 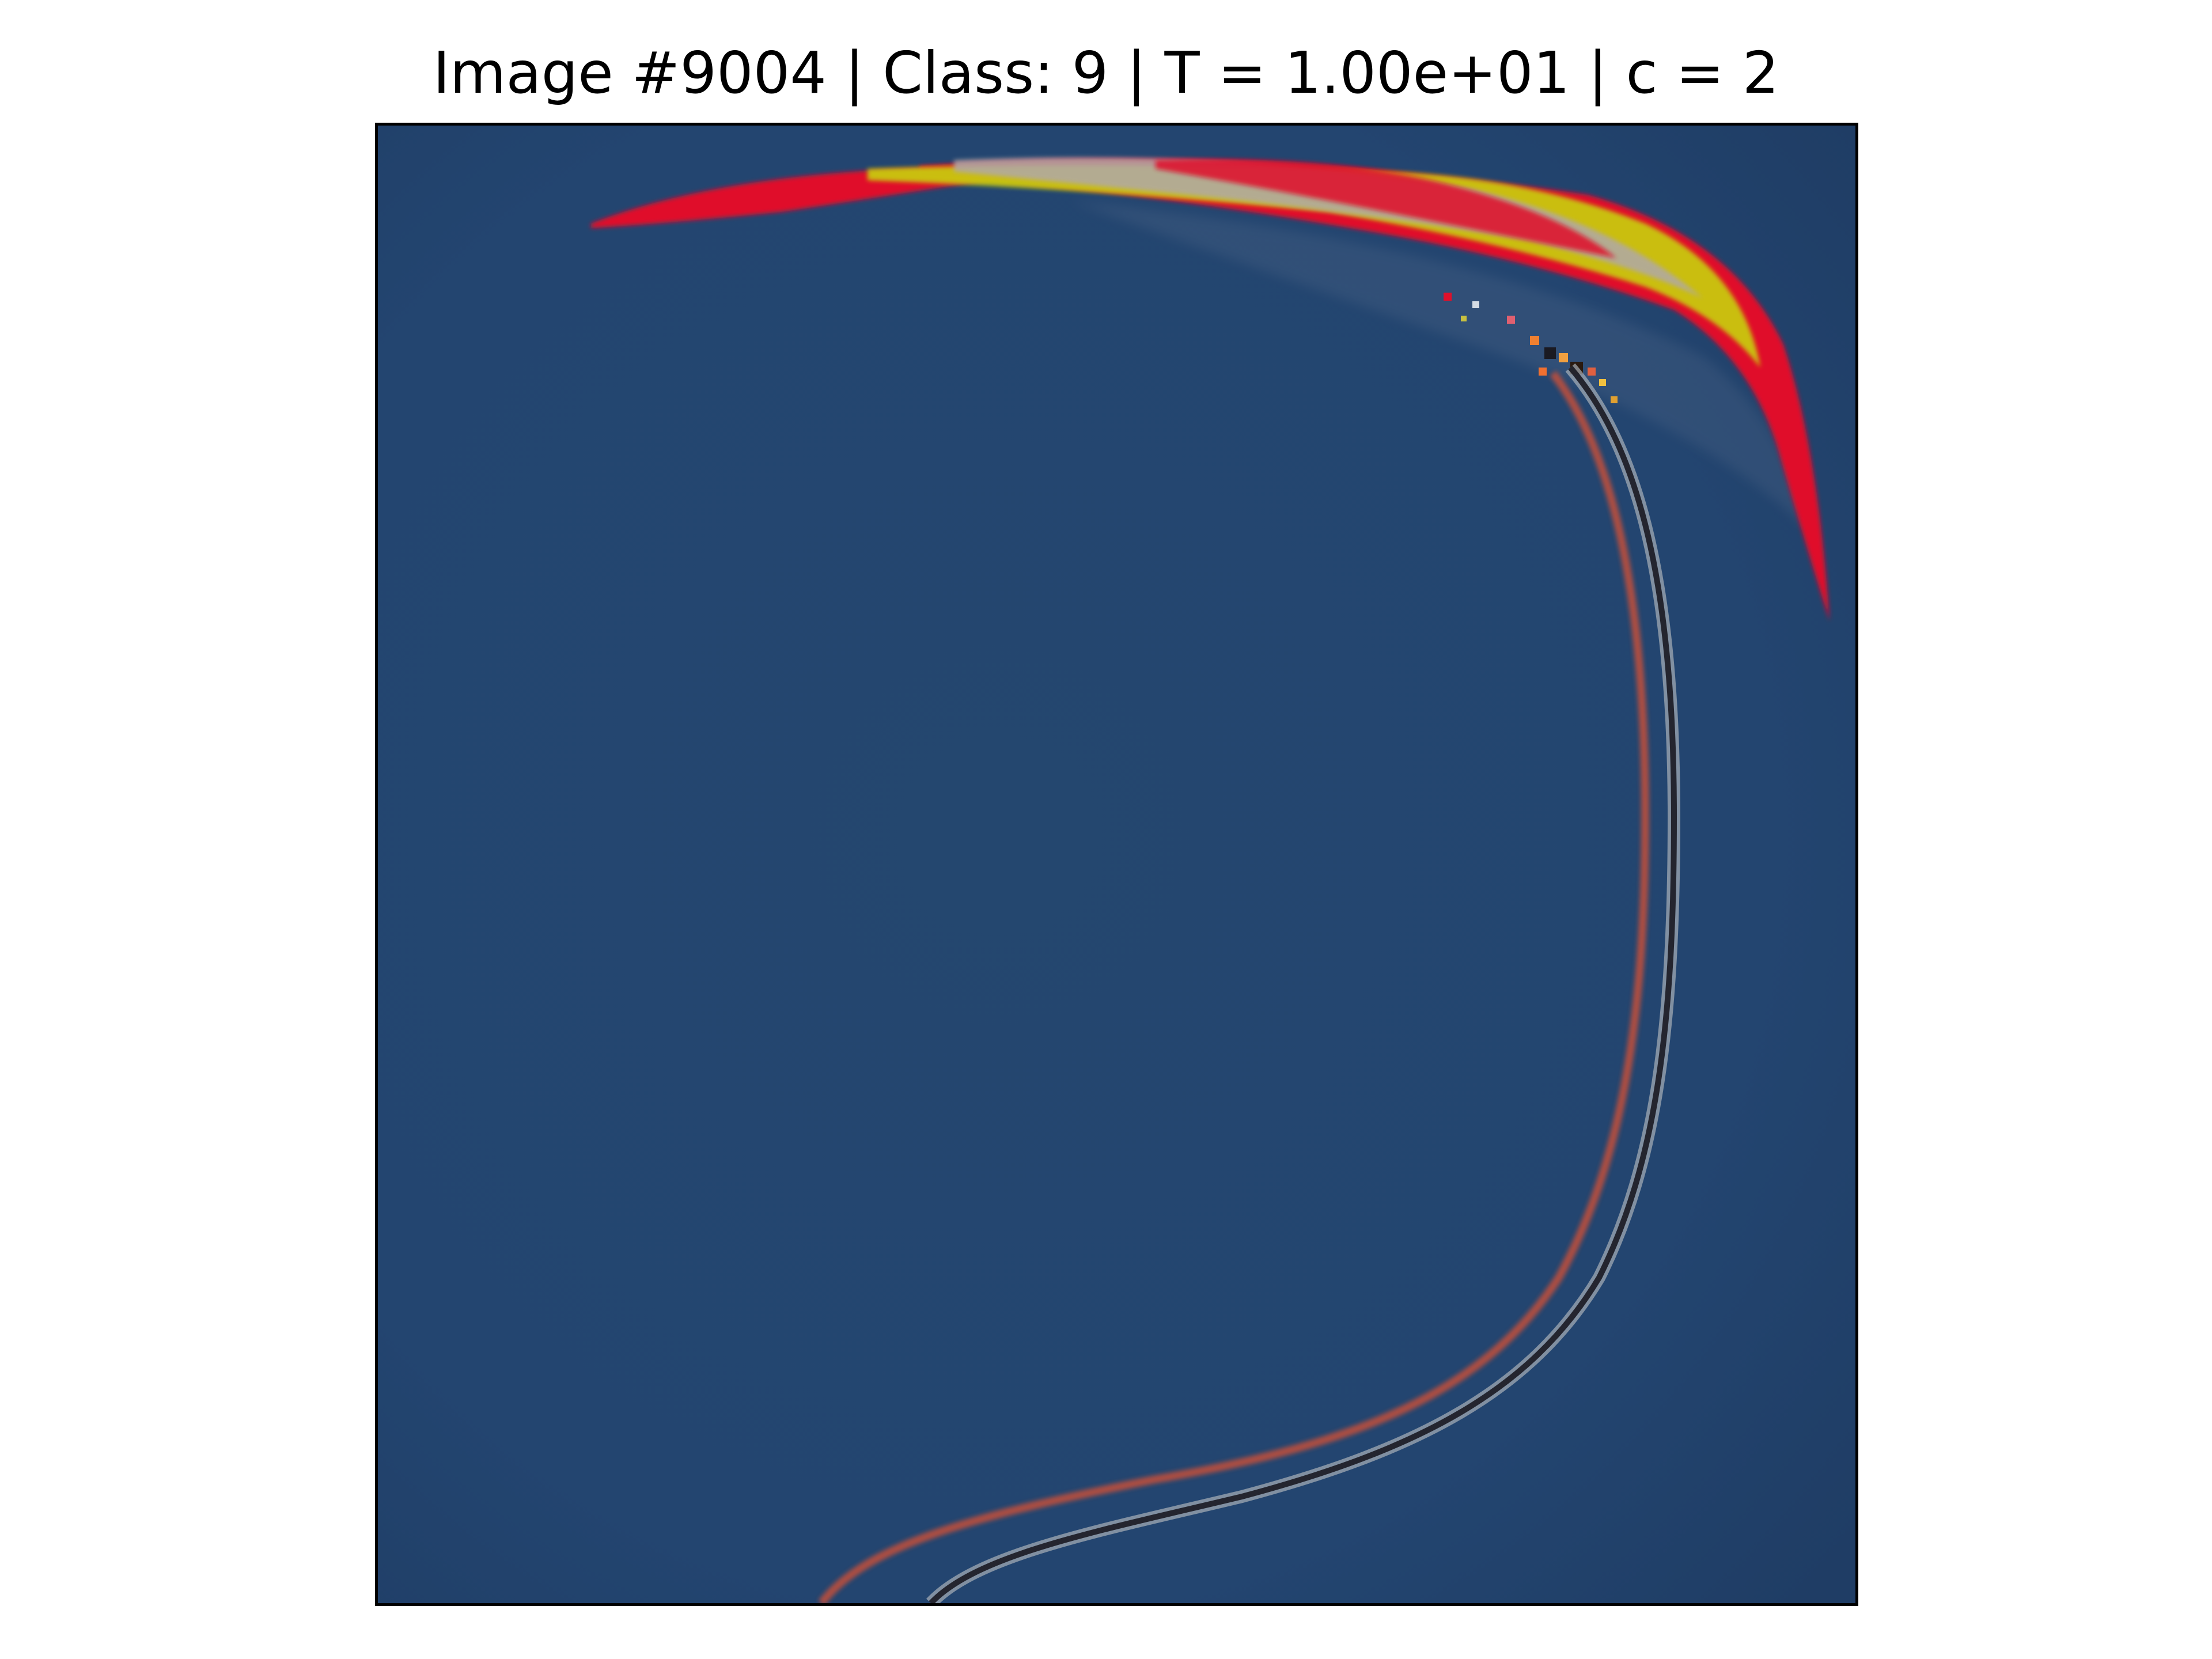 I want to click on red-streak-inner, so click(x=1386, y=208).